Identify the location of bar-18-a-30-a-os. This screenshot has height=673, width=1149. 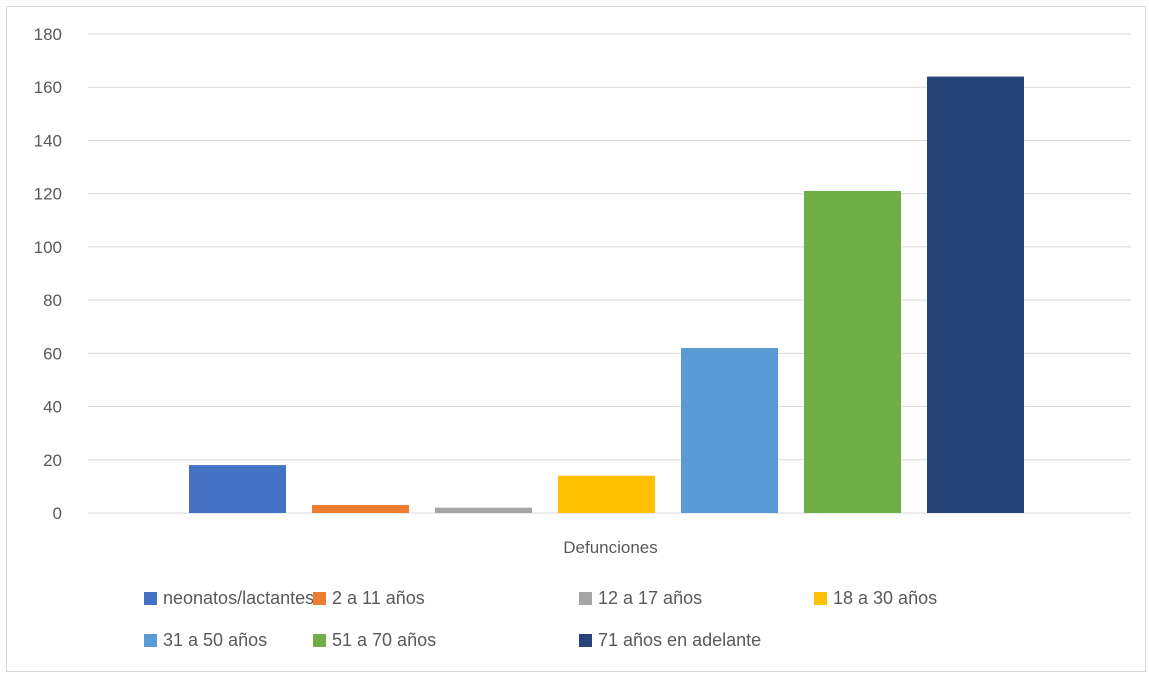
(606, 494).